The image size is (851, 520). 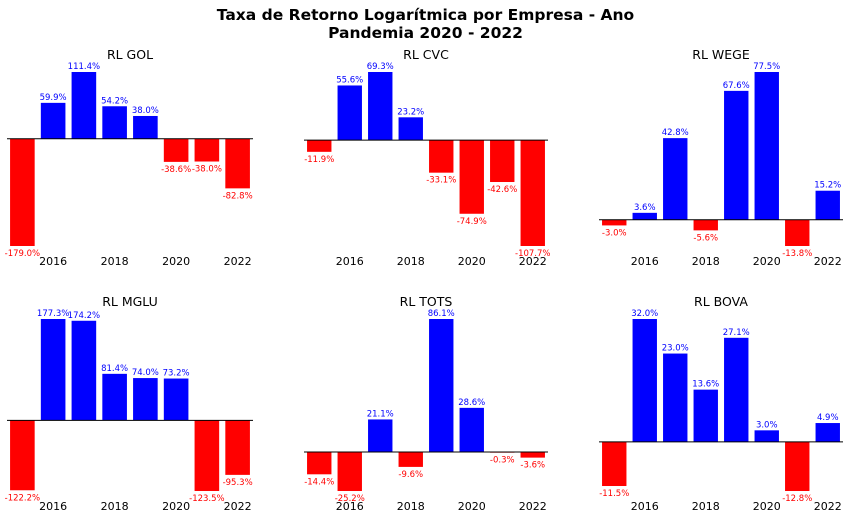 I want to click on bar-value-label: 86.1%, so click(x=441, y=314).